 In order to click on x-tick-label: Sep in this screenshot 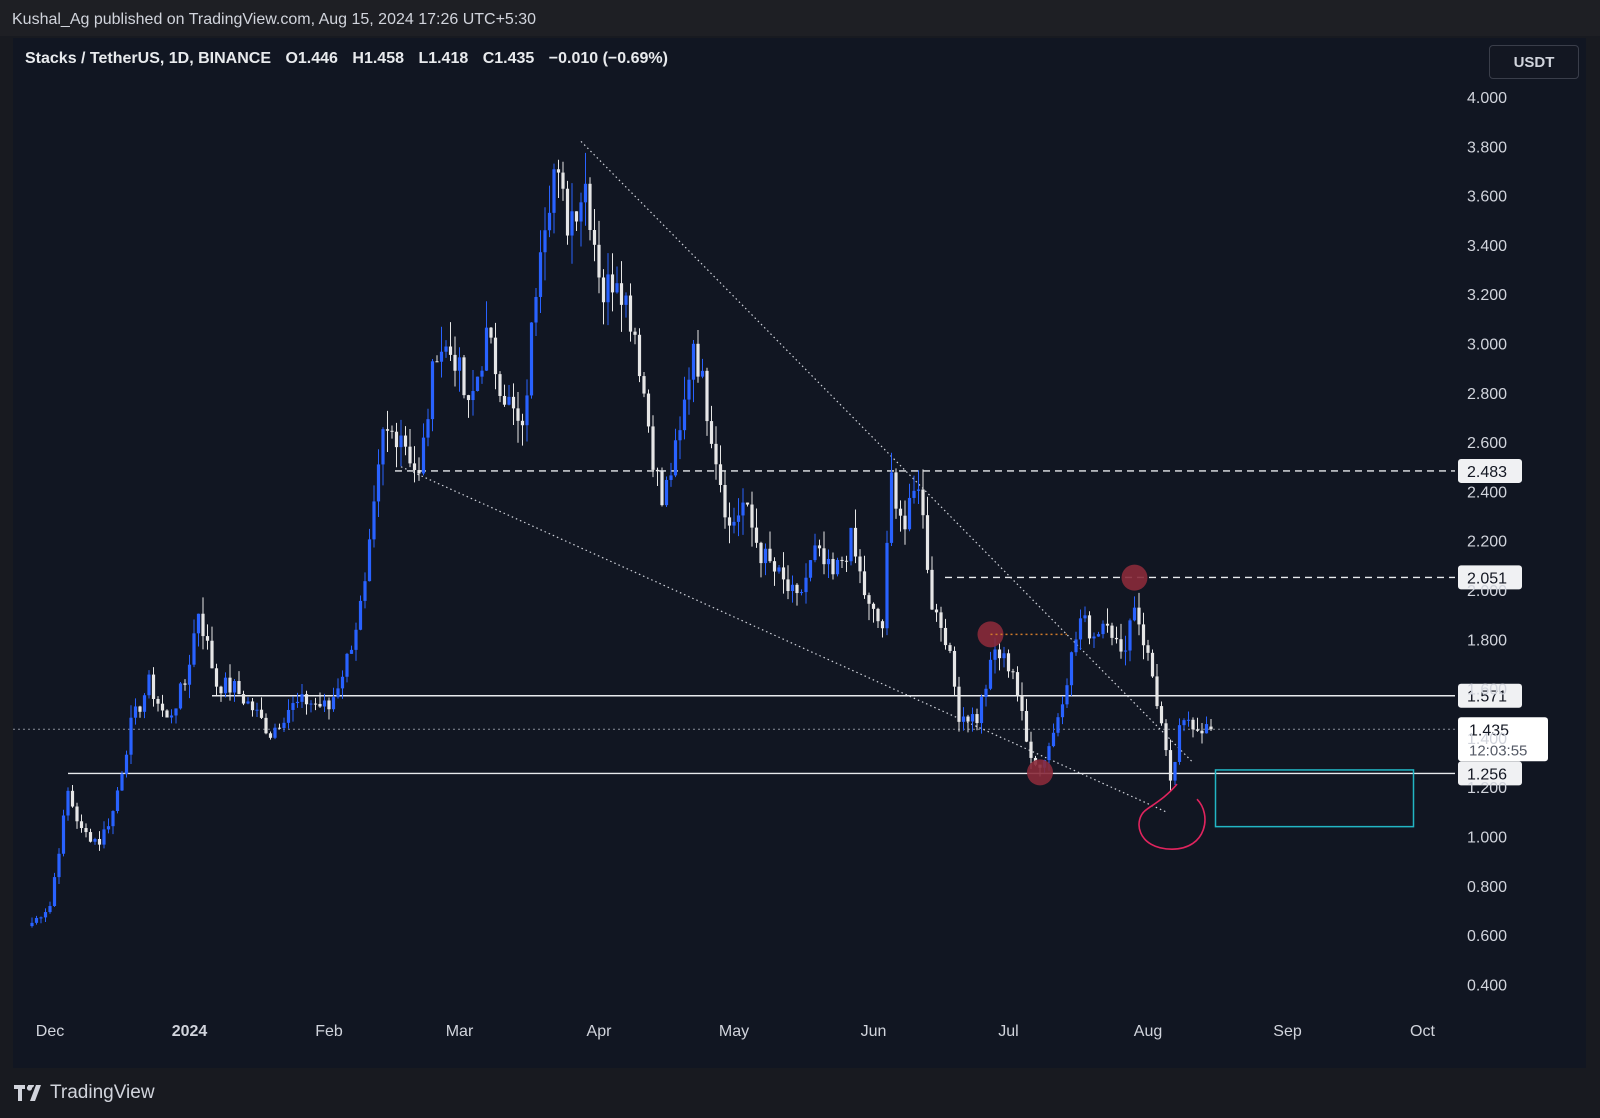, I will do `click(1287, 1031)`.